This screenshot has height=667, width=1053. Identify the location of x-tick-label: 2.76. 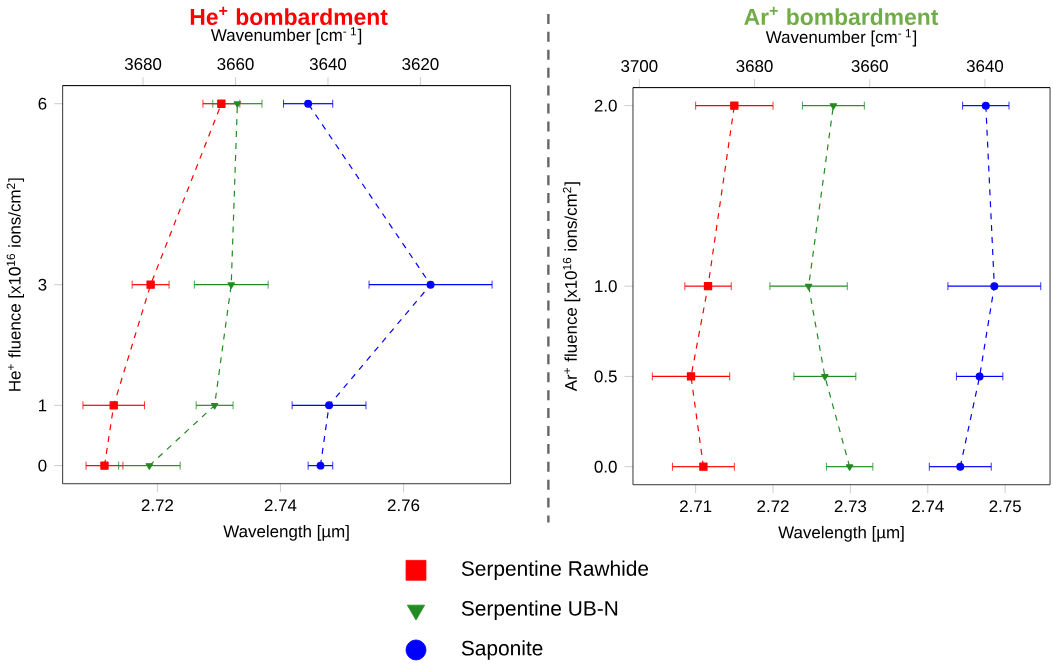
(403, 505).